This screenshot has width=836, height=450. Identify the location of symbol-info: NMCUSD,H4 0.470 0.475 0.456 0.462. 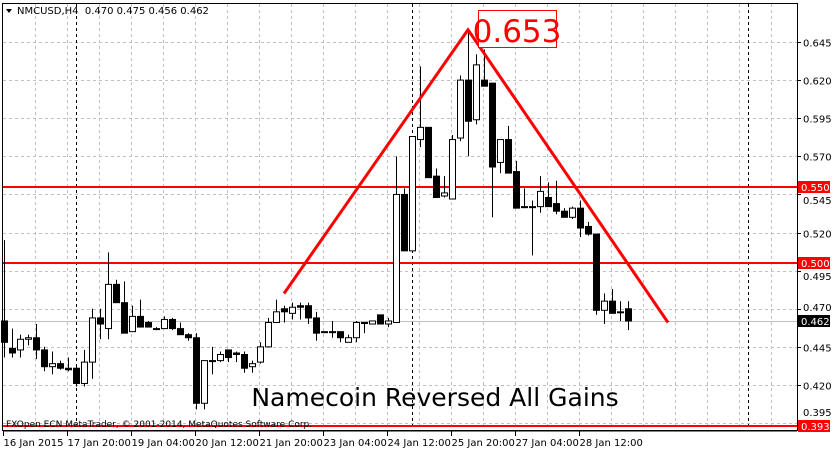
(113, 11).